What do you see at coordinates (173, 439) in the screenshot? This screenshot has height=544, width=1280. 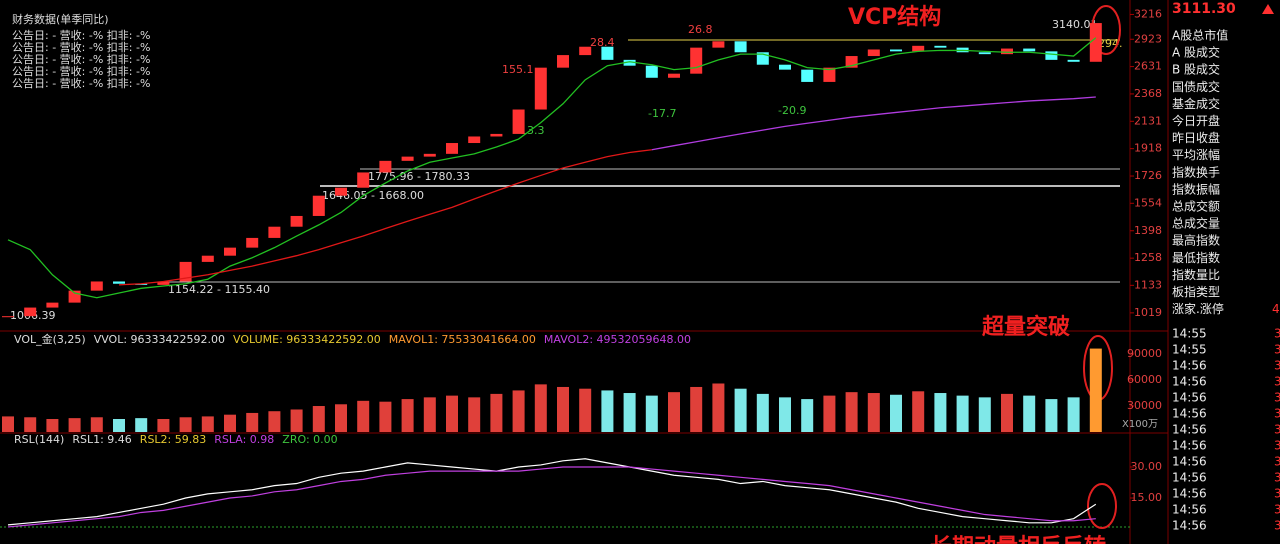 I see `rsl-header: RSL2: 59.83` at bounding box center [173, 439].